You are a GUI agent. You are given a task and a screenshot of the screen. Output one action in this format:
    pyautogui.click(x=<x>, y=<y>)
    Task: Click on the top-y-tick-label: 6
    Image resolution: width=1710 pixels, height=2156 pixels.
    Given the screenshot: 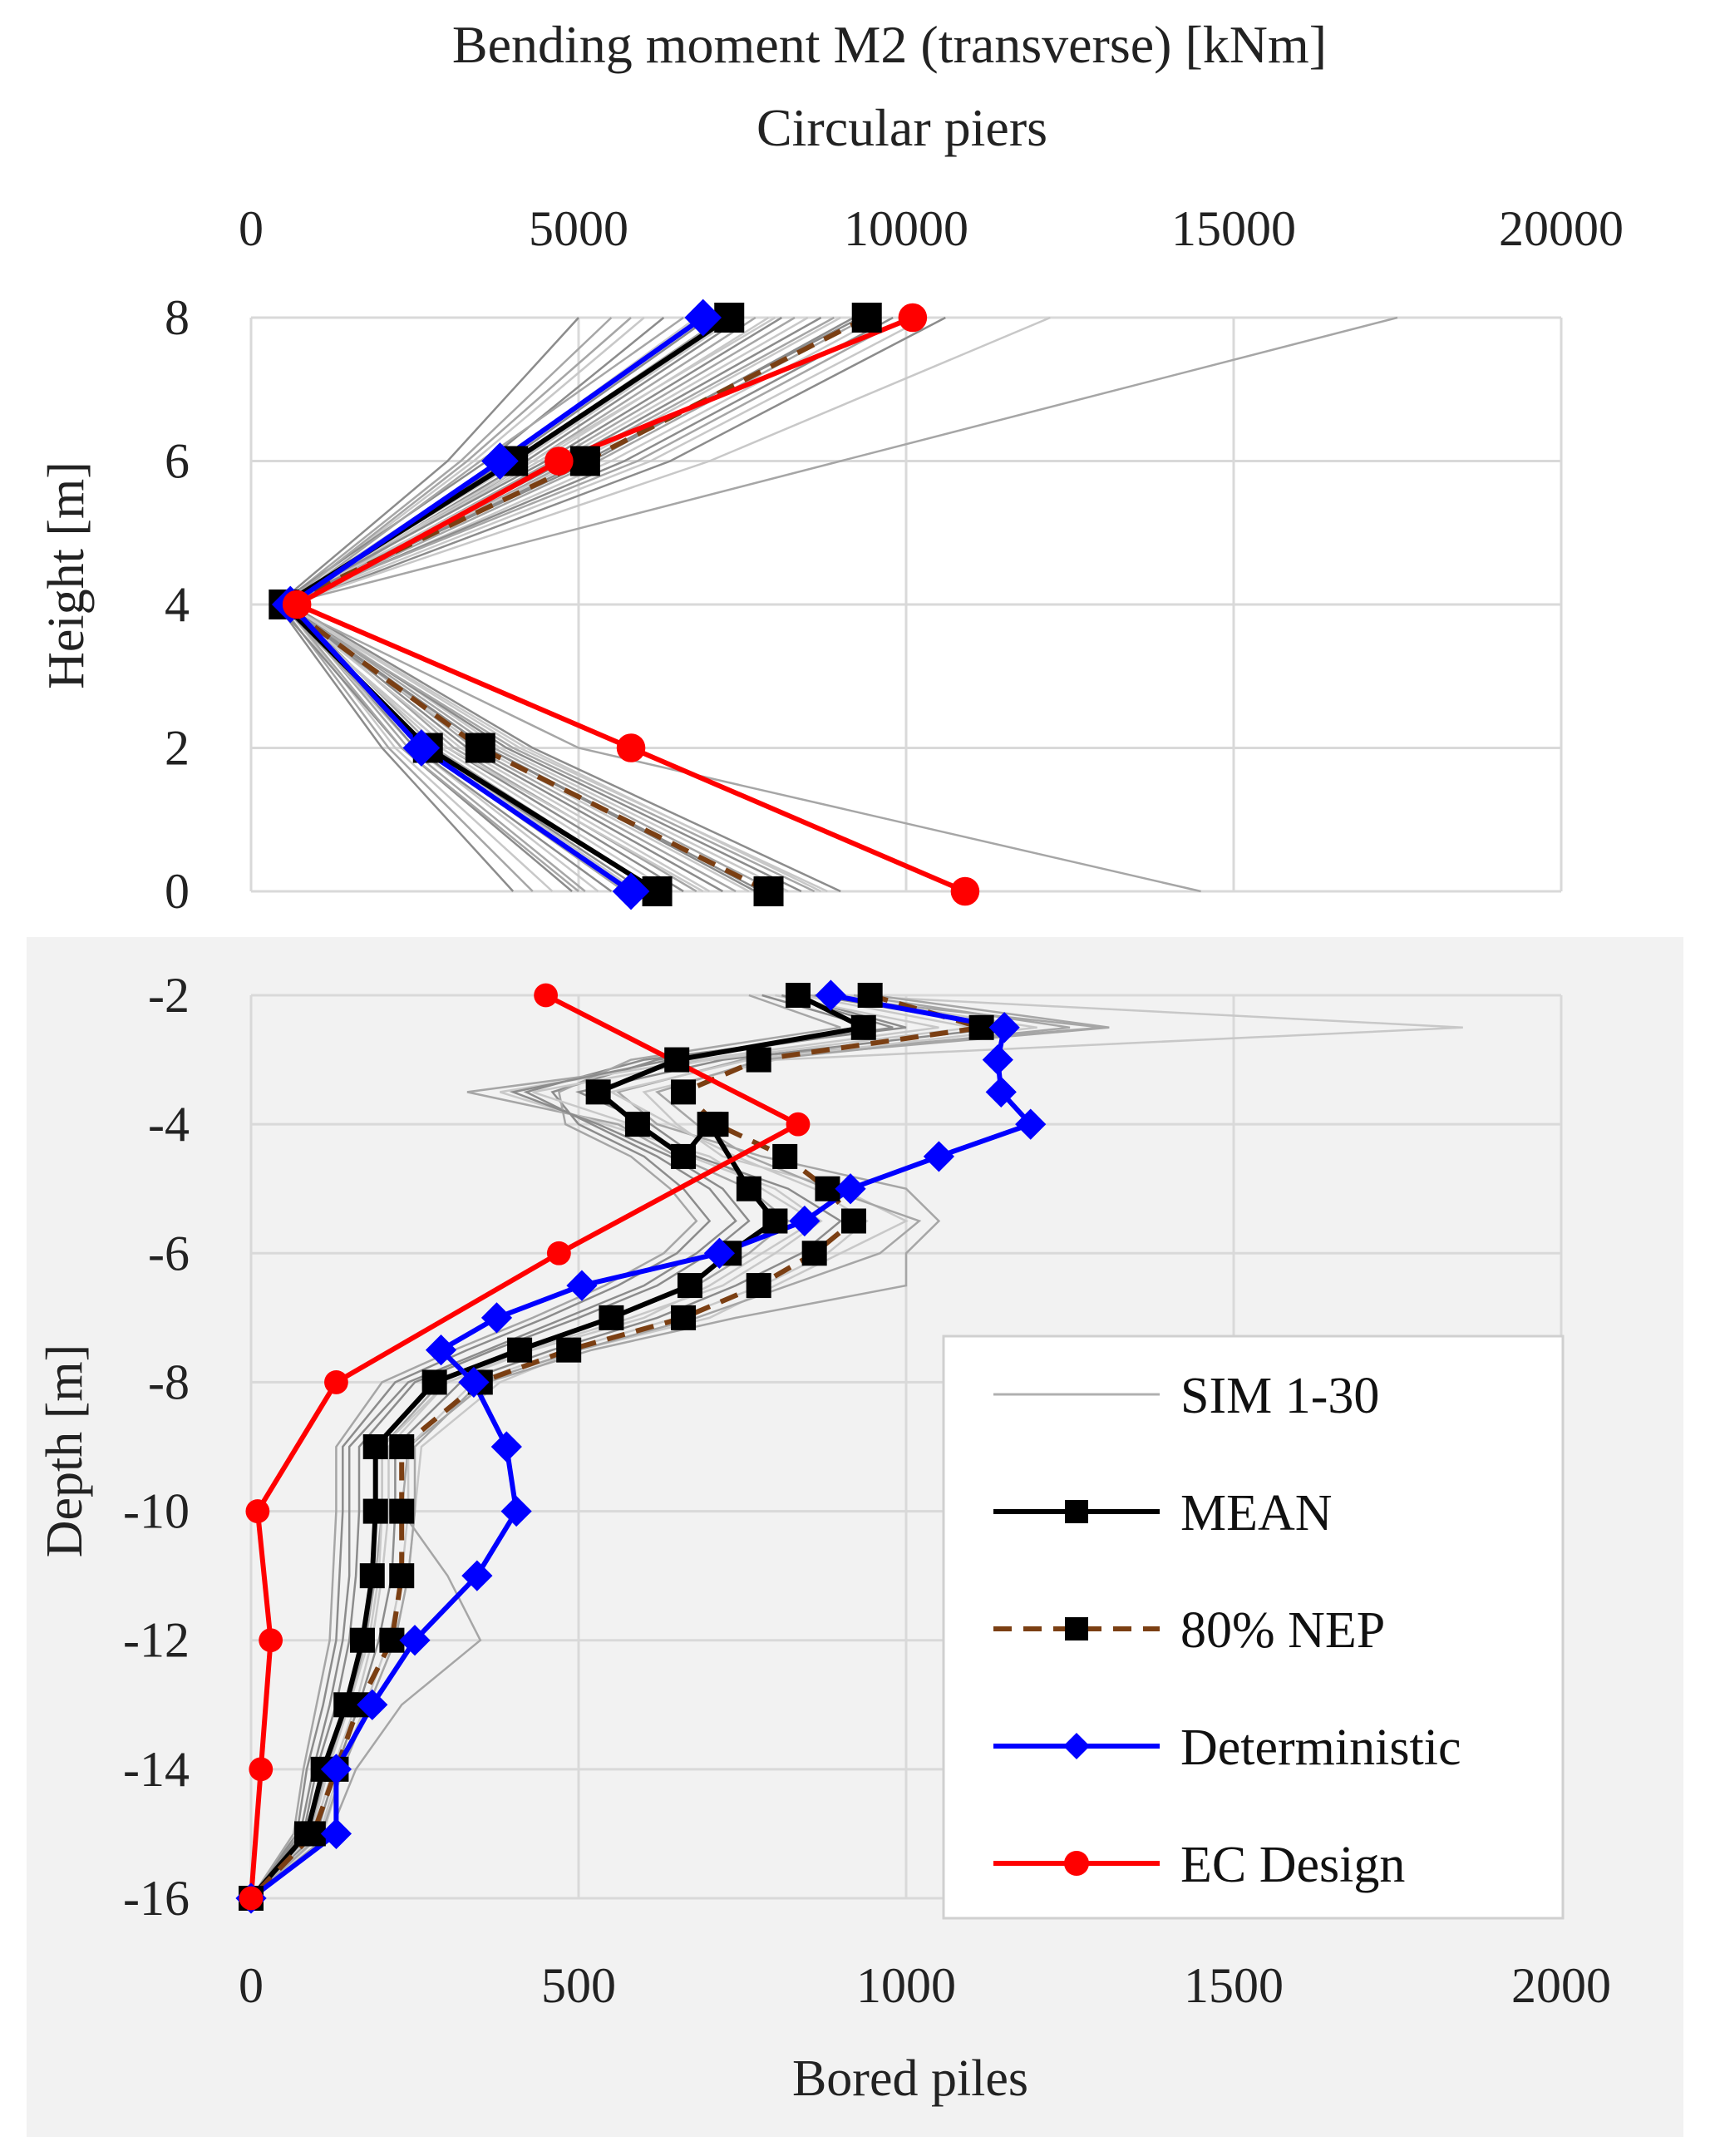 What is the action you would take?
    pyautogui.click(x=178, y=461)
    